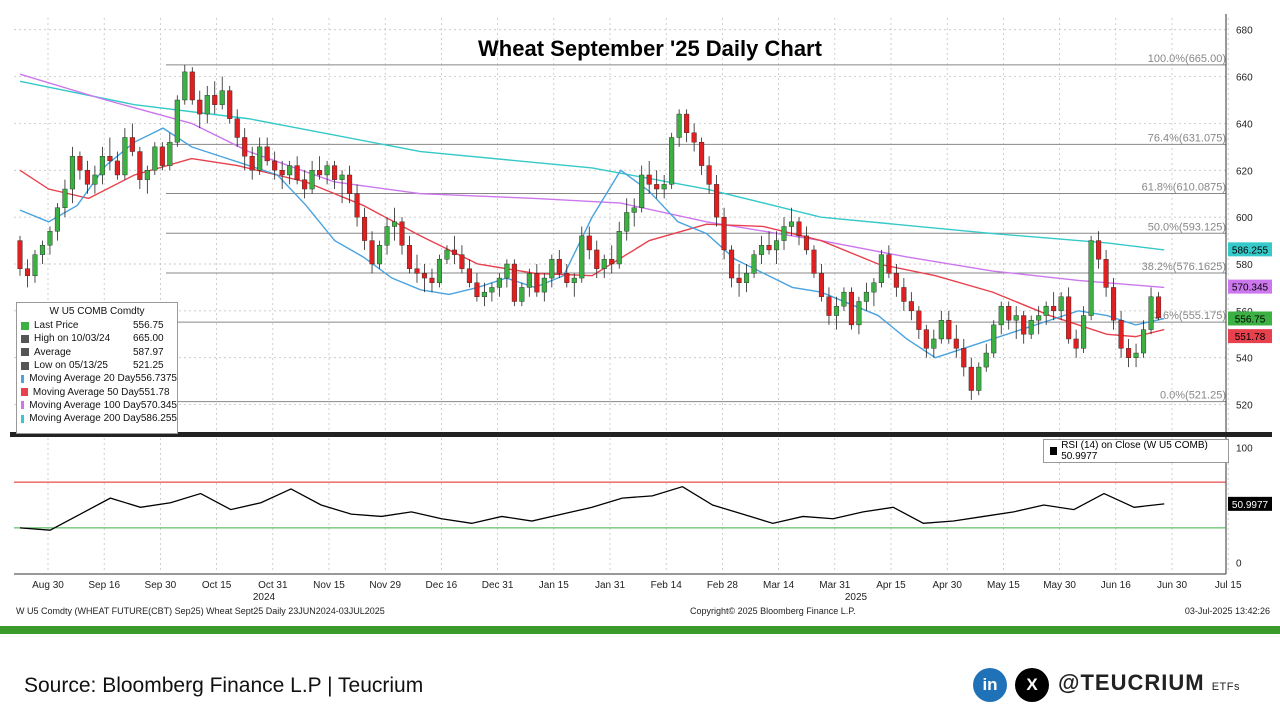 Image resolution: width=1280 pixels, height=720 pixels. What do you see at coordinates (1244, 78) in the screenshot?
I see `price-tick-label: 660` at bounding box center [1244, 78].